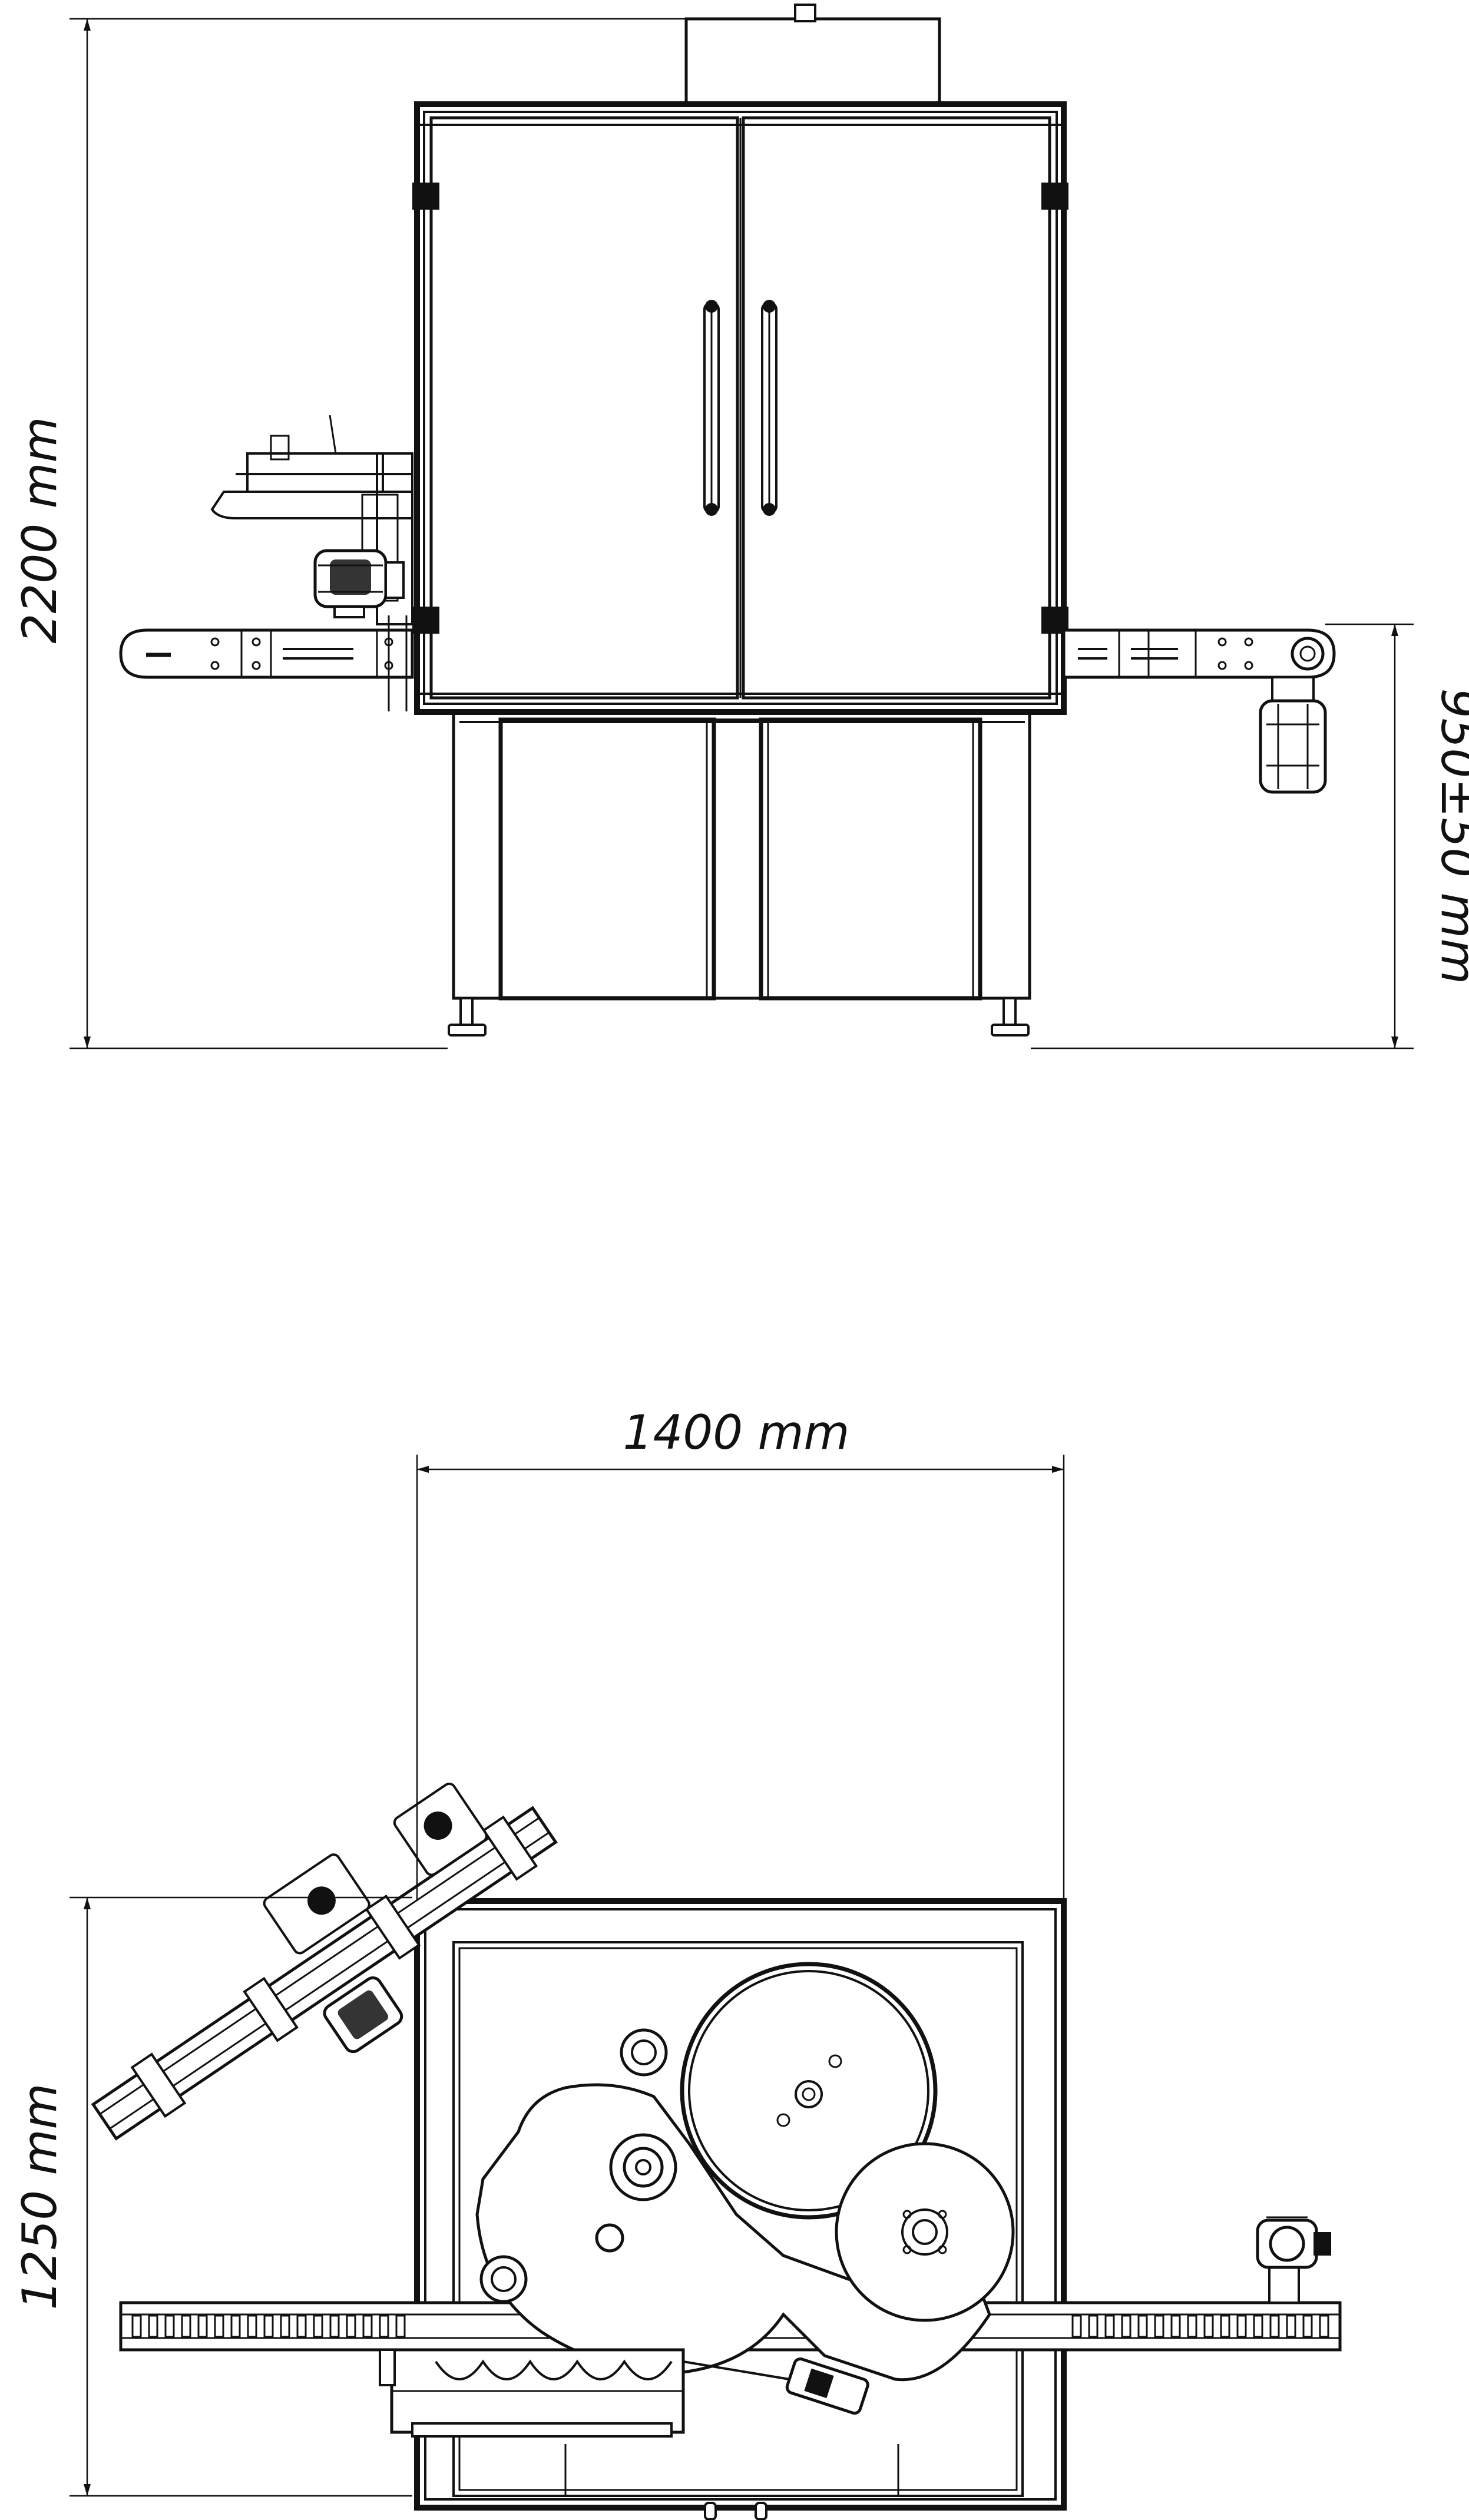  Describe the element at coordinates (731, 2482) in the screenshot. I see `bottom-fasteners` at that location.